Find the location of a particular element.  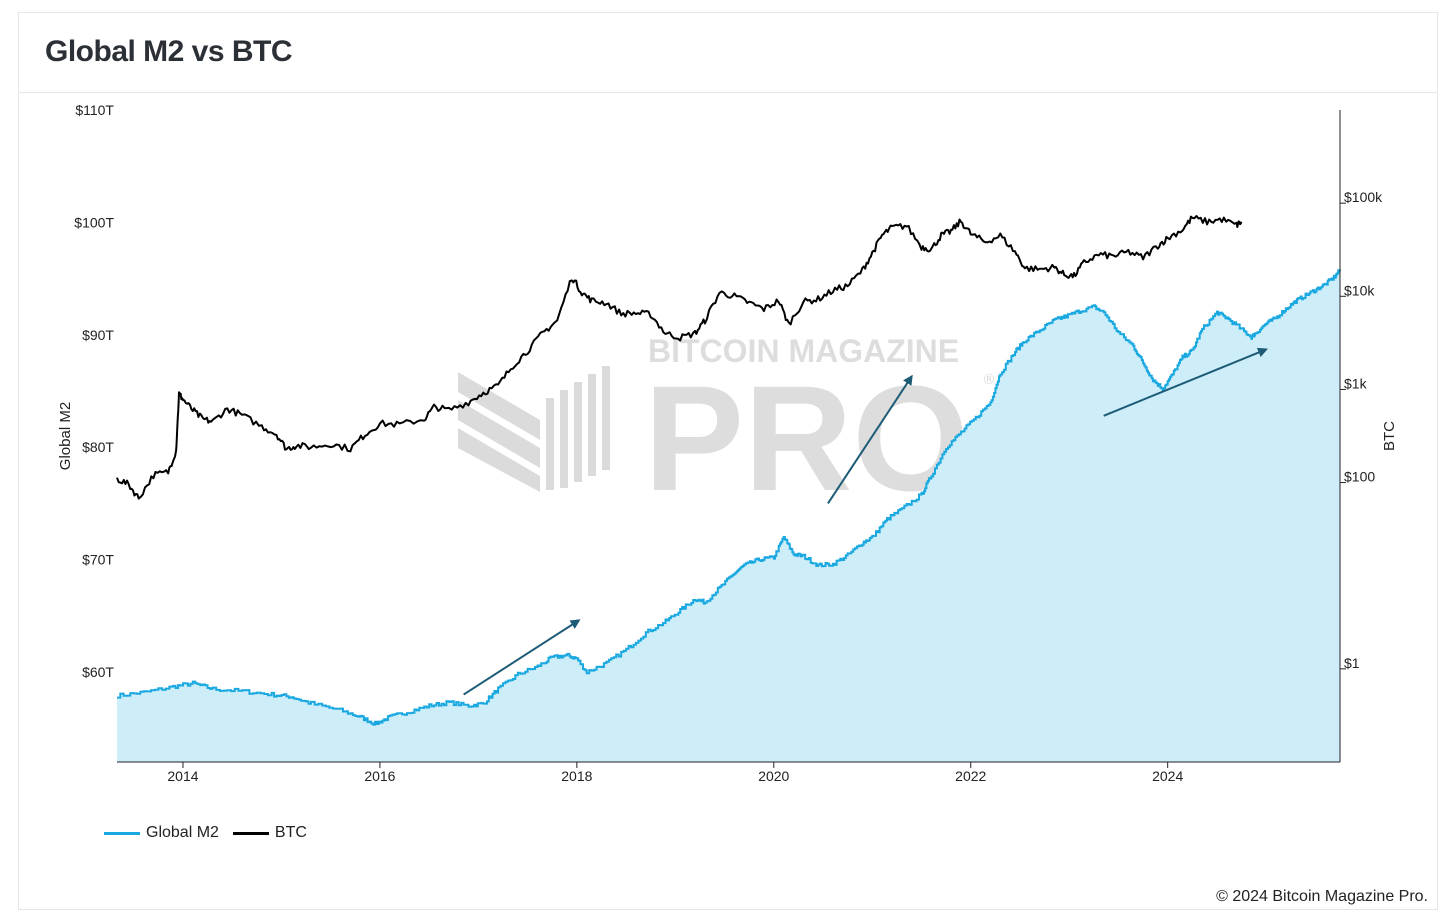

copyright-text: © 2024 Bitcoin Magazine Pro. is located at coordinates (1322, 896).